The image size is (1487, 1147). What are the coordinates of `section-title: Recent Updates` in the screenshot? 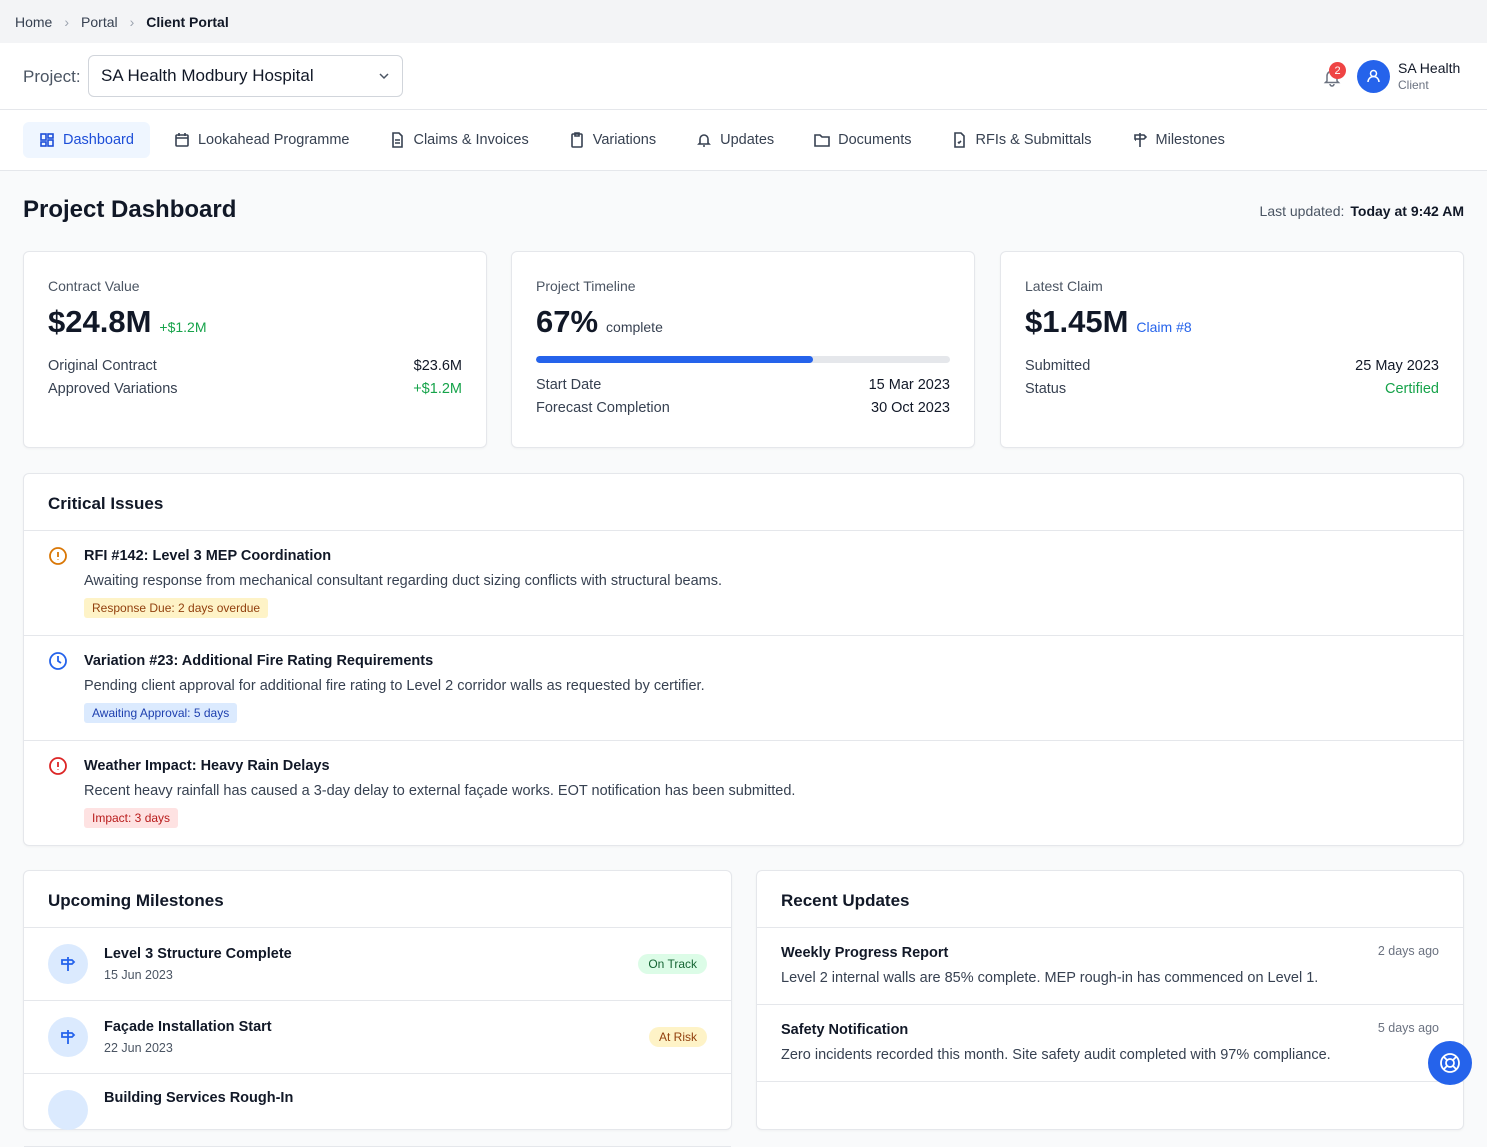 It's located at (1110, 899).